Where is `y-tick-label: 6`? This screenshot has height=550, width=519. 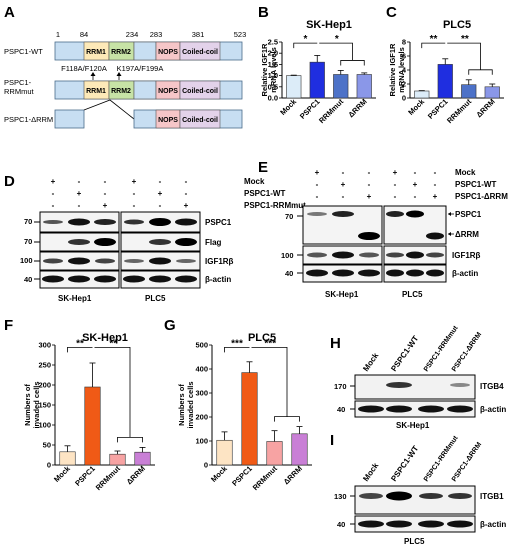 y-tick-label: 6 is located at coordinates (404, 56).